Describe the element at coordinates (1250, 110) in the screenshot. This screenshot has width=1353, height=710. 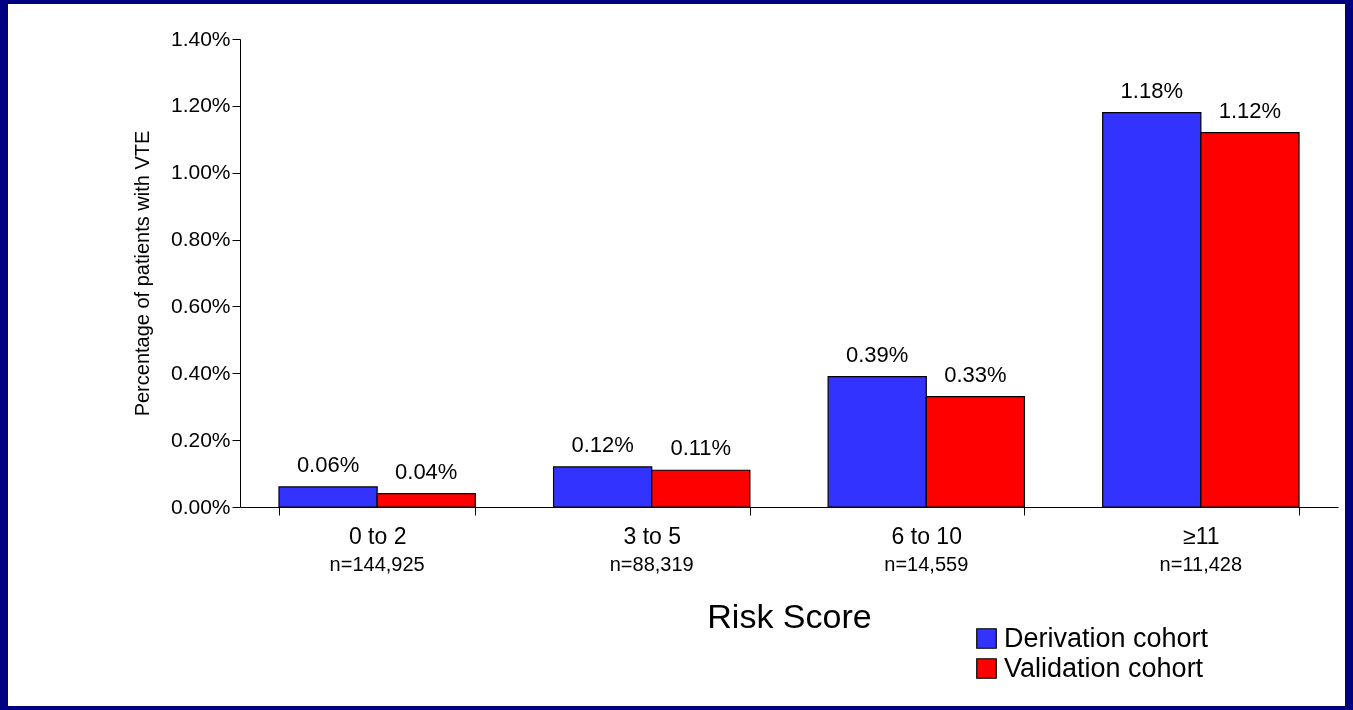
I see `data-label: 1.12%` at that location.